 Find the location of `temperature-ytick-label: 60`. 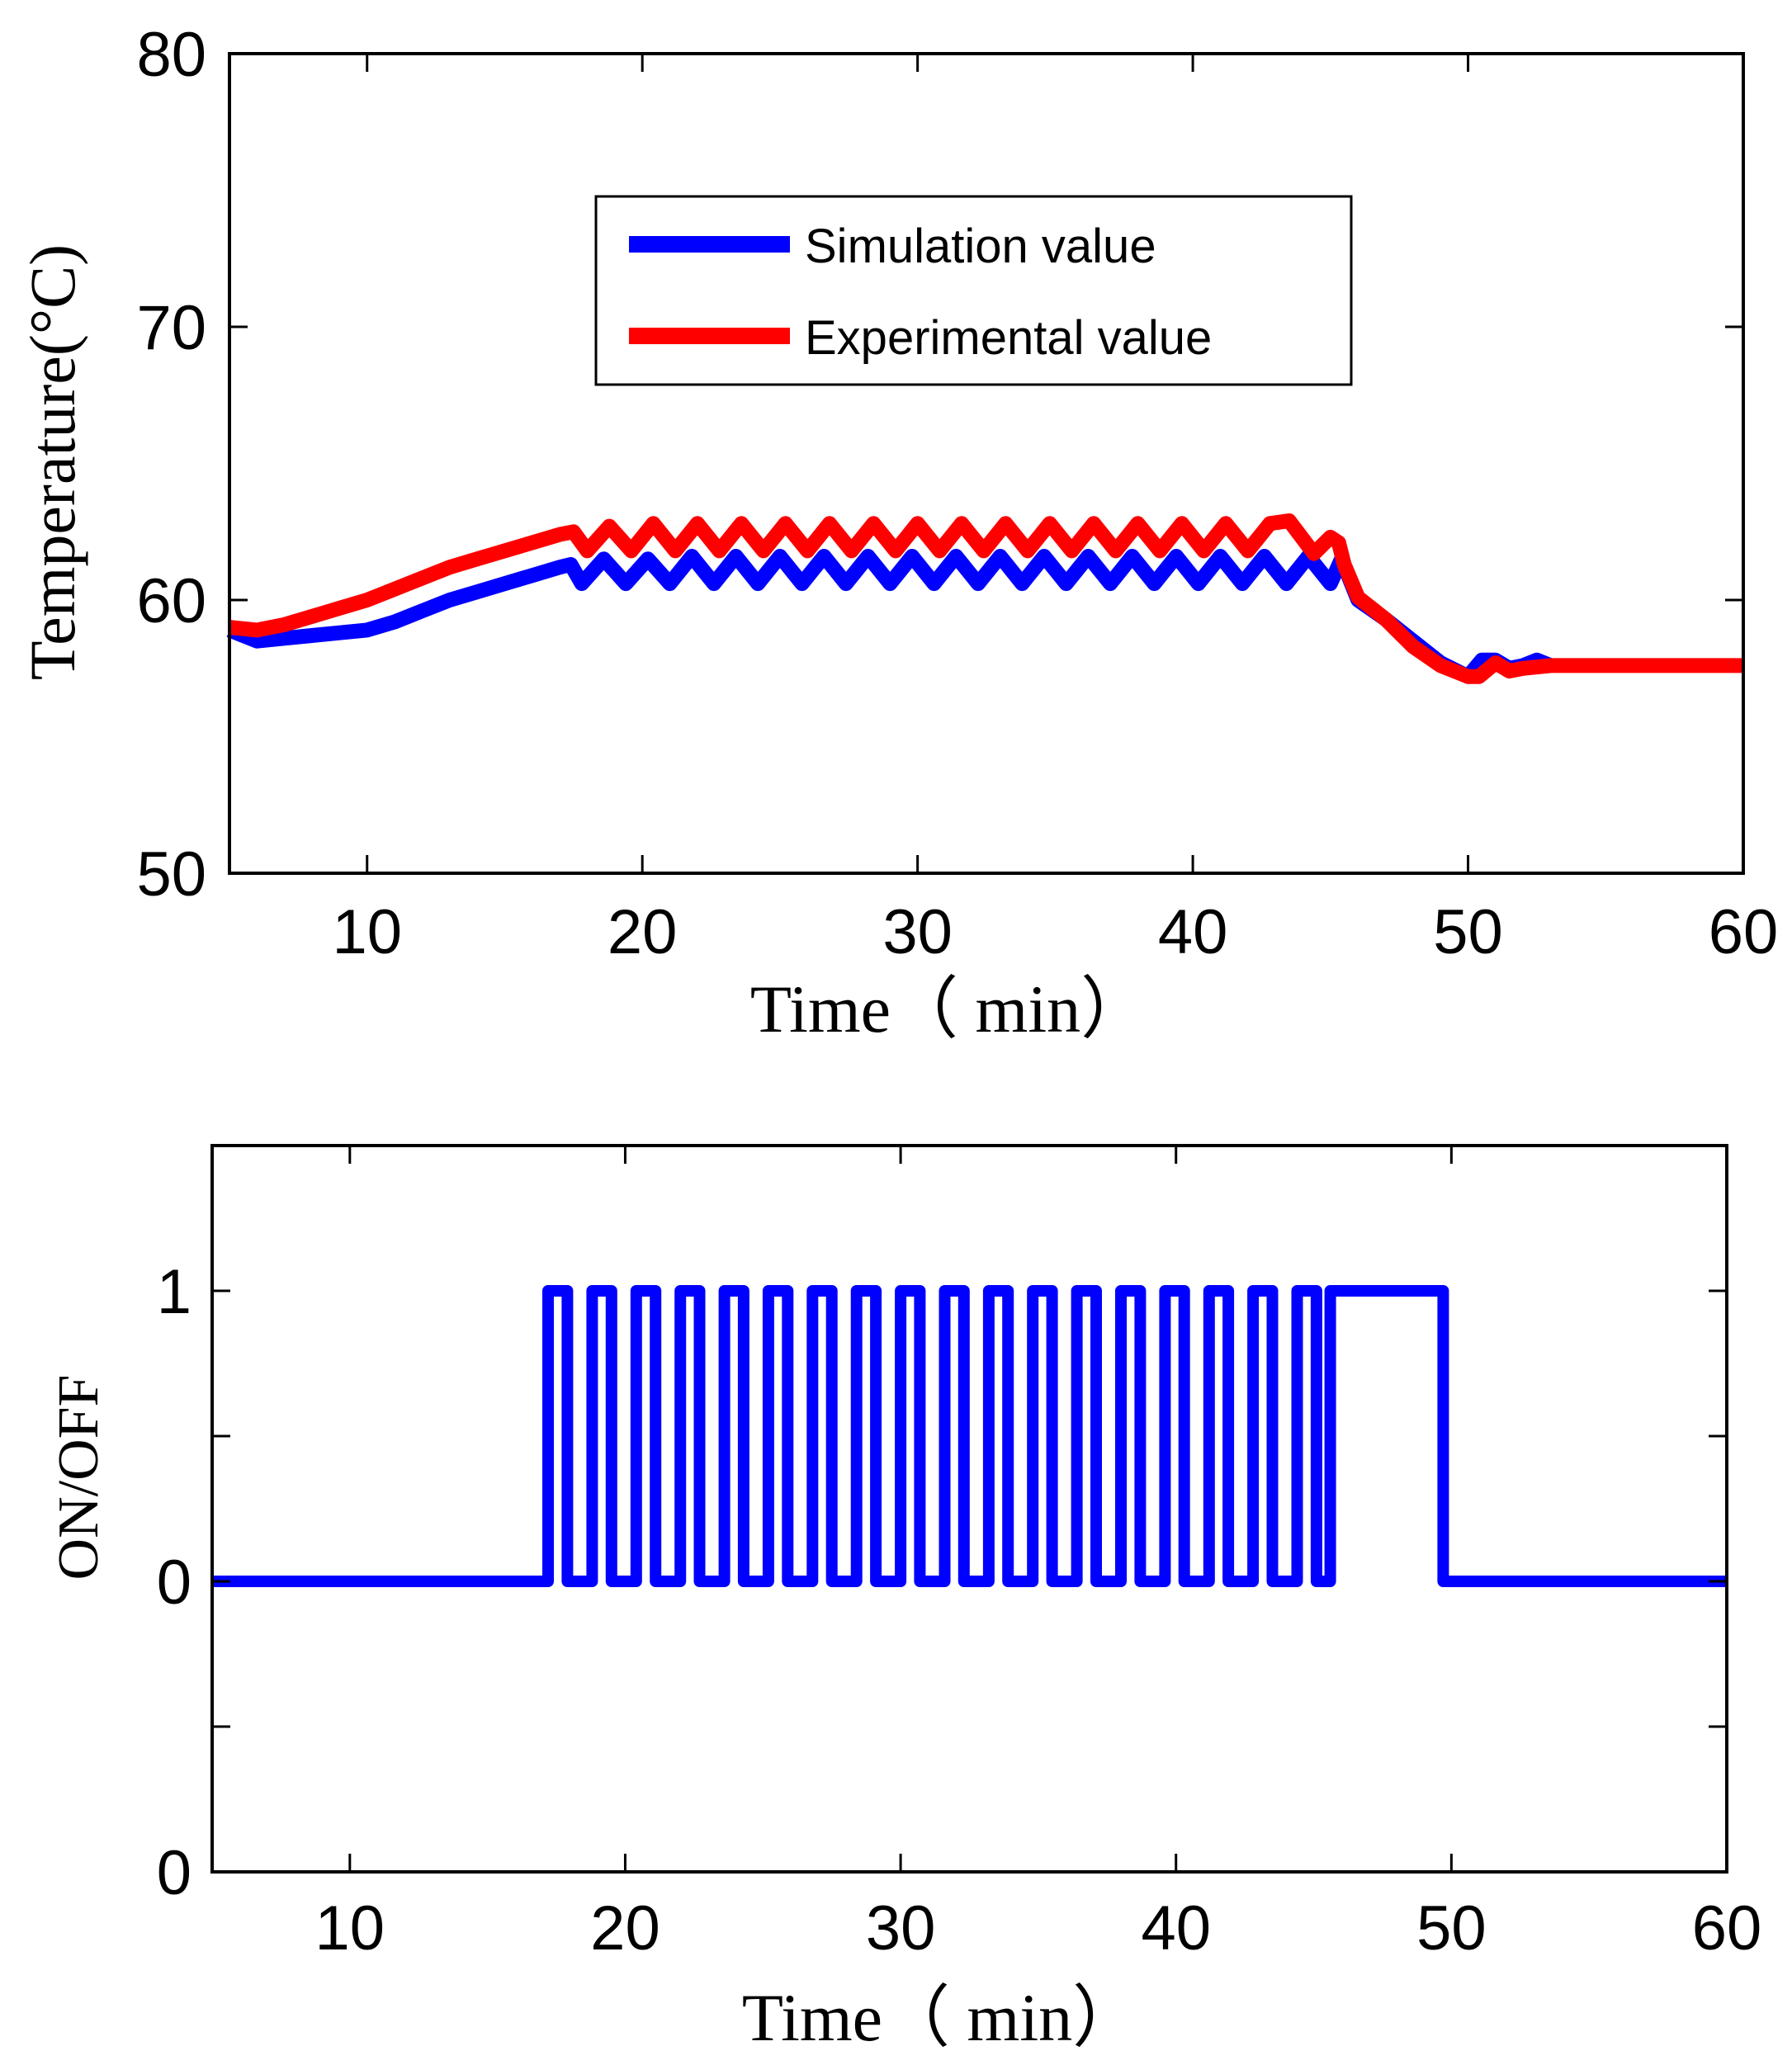

temperature-ytick-label: 60 is located at coordinates (171, 601).